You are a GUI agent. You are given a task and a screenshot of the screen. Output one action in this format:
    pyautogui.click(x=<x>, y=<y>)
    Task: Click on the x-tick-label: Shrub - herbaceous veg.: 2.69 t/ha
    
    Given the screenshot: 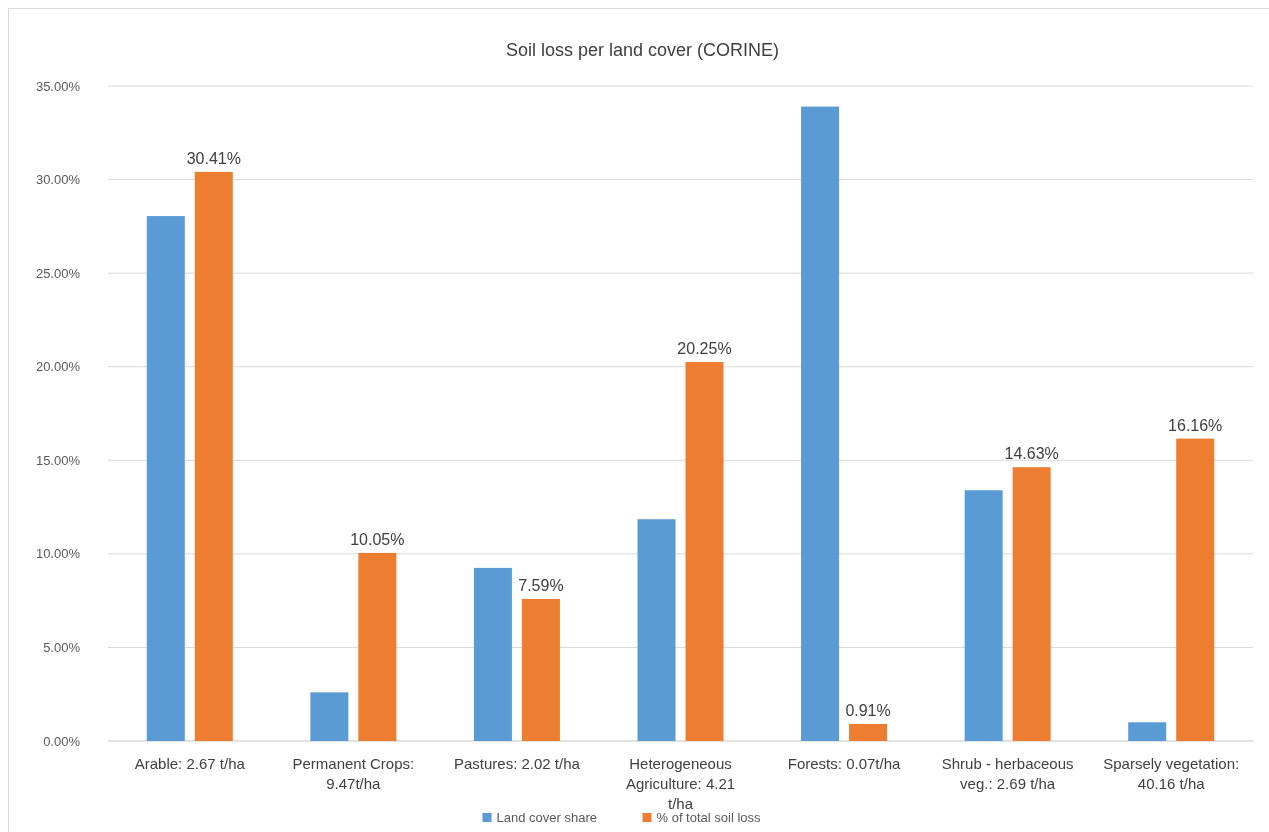 What is the action you would take?
    pyautogui.click(x=1007, y=773)
    